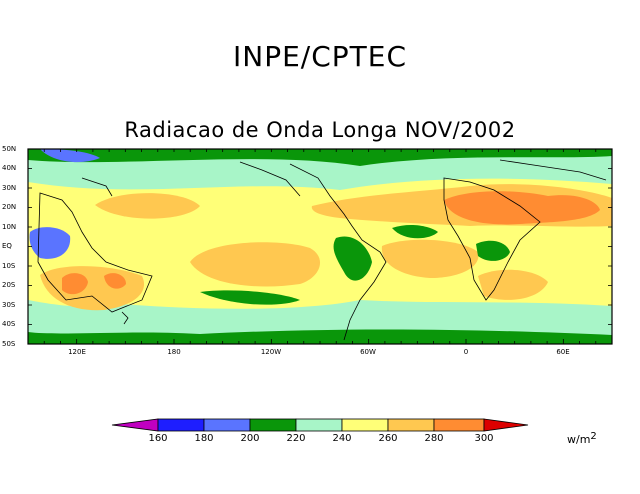 The height and width of the screenshot is (494, 640). What do you see at coordinates (9, 285) in the screenshot?
I see `lat-label: 20S` at bounding box center [9, 285].